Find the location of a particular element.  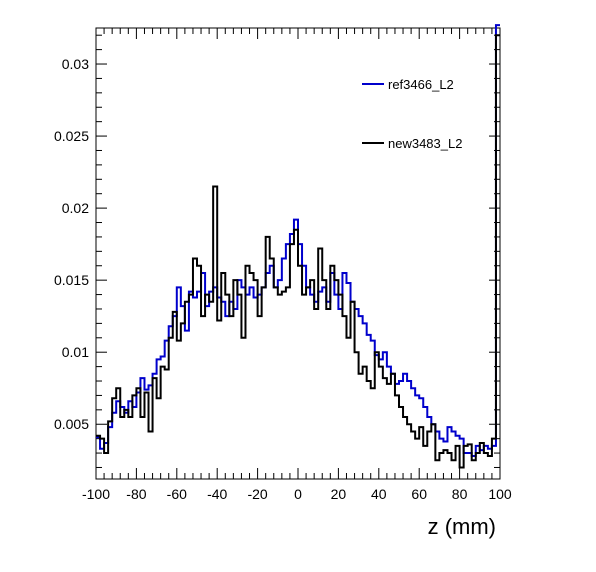

legend-box is located at coordinates (422, 119).